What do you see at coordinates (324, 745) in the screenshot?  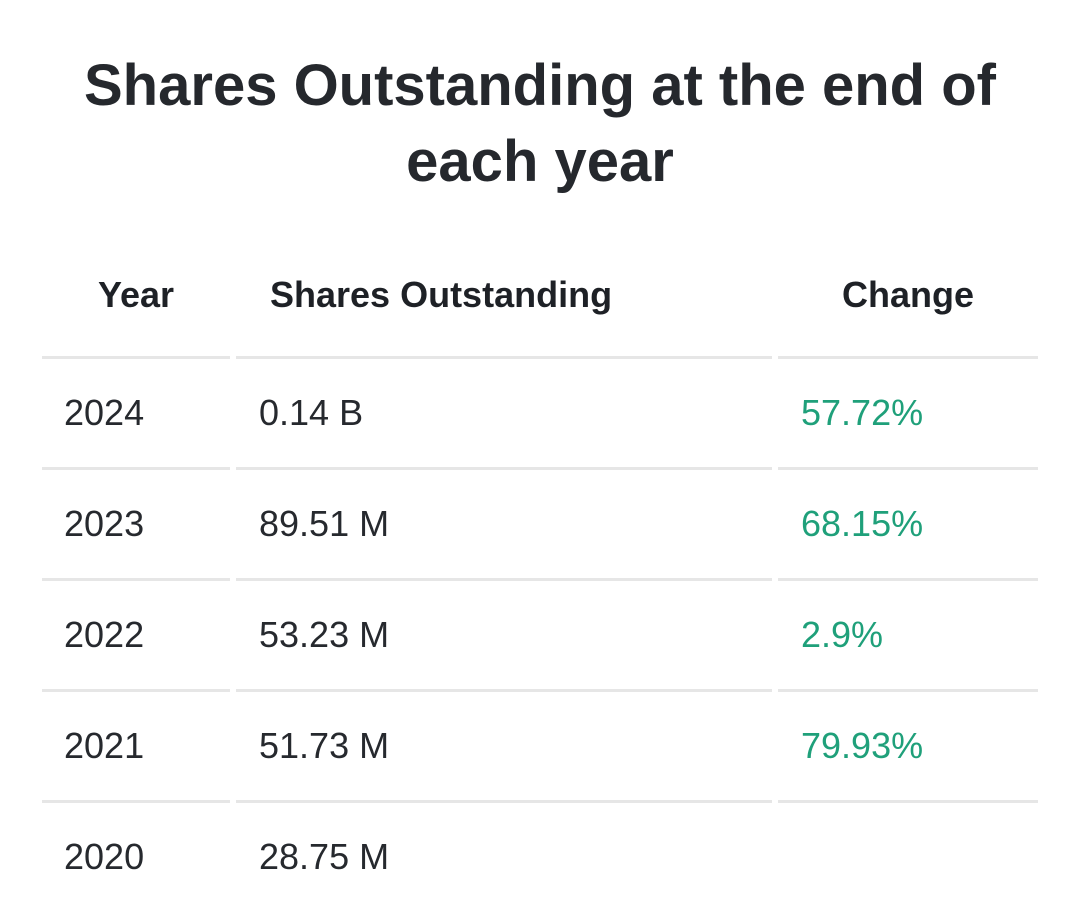 I see `cell-shares-outstanding: 51.73 M` at bounding box center [324, 745].